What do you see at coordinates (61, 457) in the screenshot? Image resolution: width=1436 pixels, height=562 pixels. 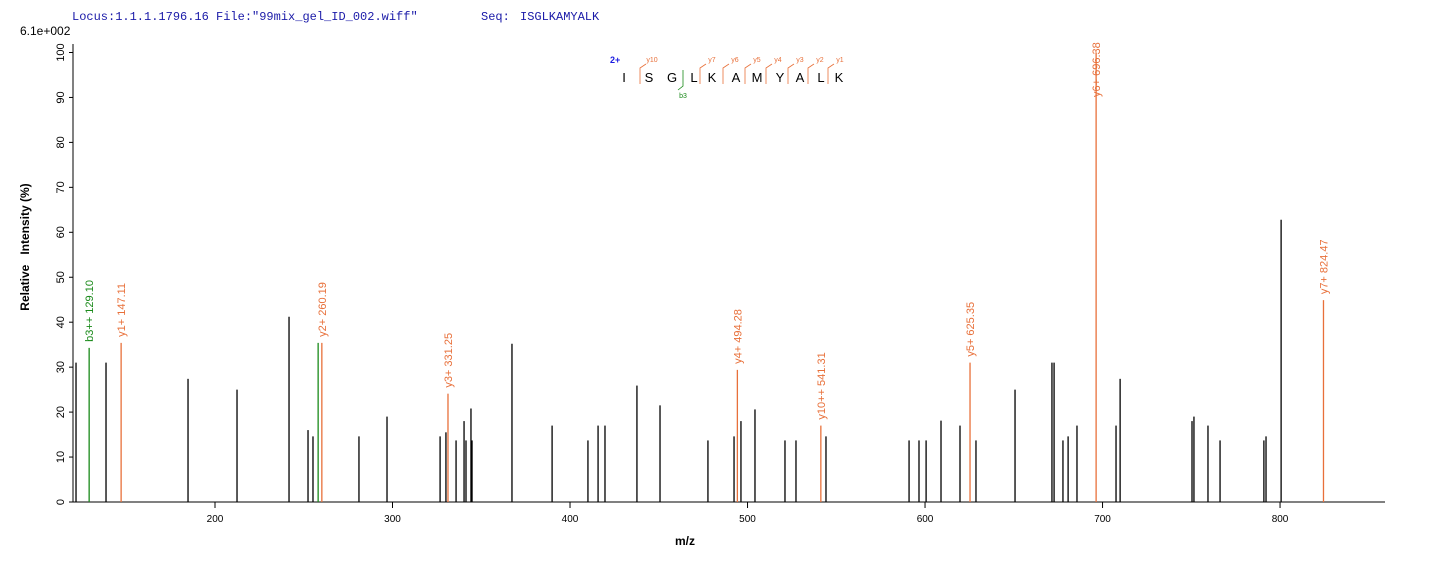 I see `y-tick-label: 10` at bounding box center [61, 457].